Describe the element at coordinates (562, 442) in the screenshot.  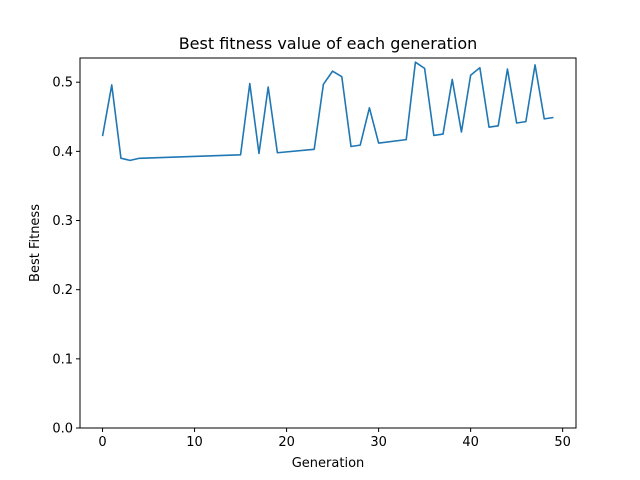
I see `x-tick-label: 50` at that location.